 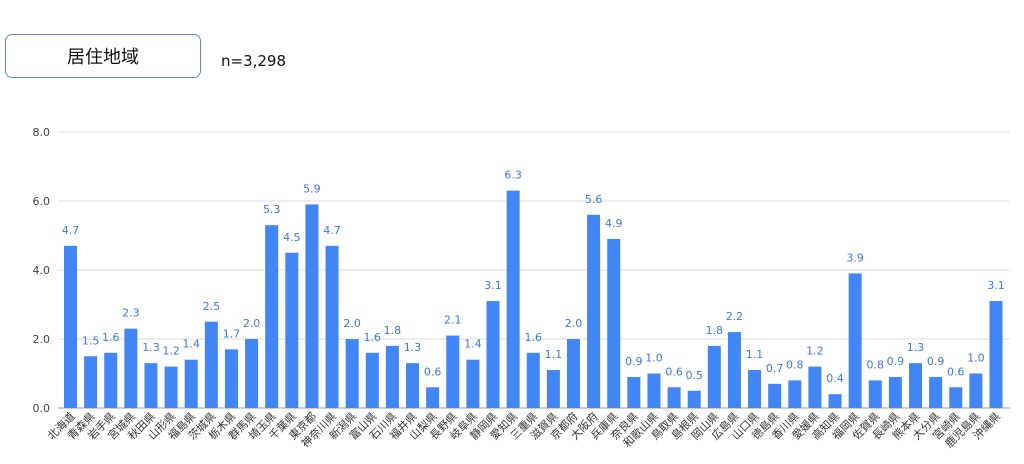 I want to click on data-label: 0.7, so click(x=775, y=368).